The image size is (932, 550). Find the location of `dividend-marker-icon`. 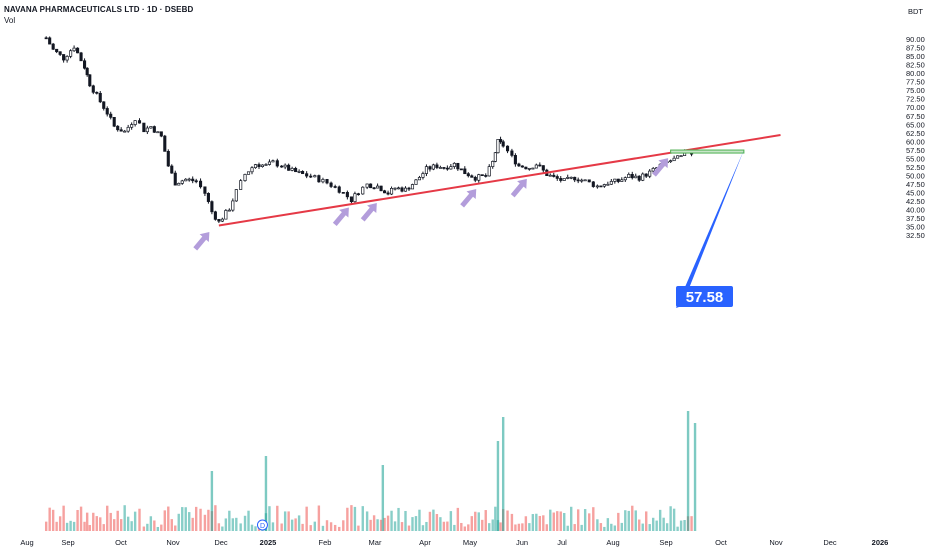

dividend-marker-icon is located at coordinates (262, 525).